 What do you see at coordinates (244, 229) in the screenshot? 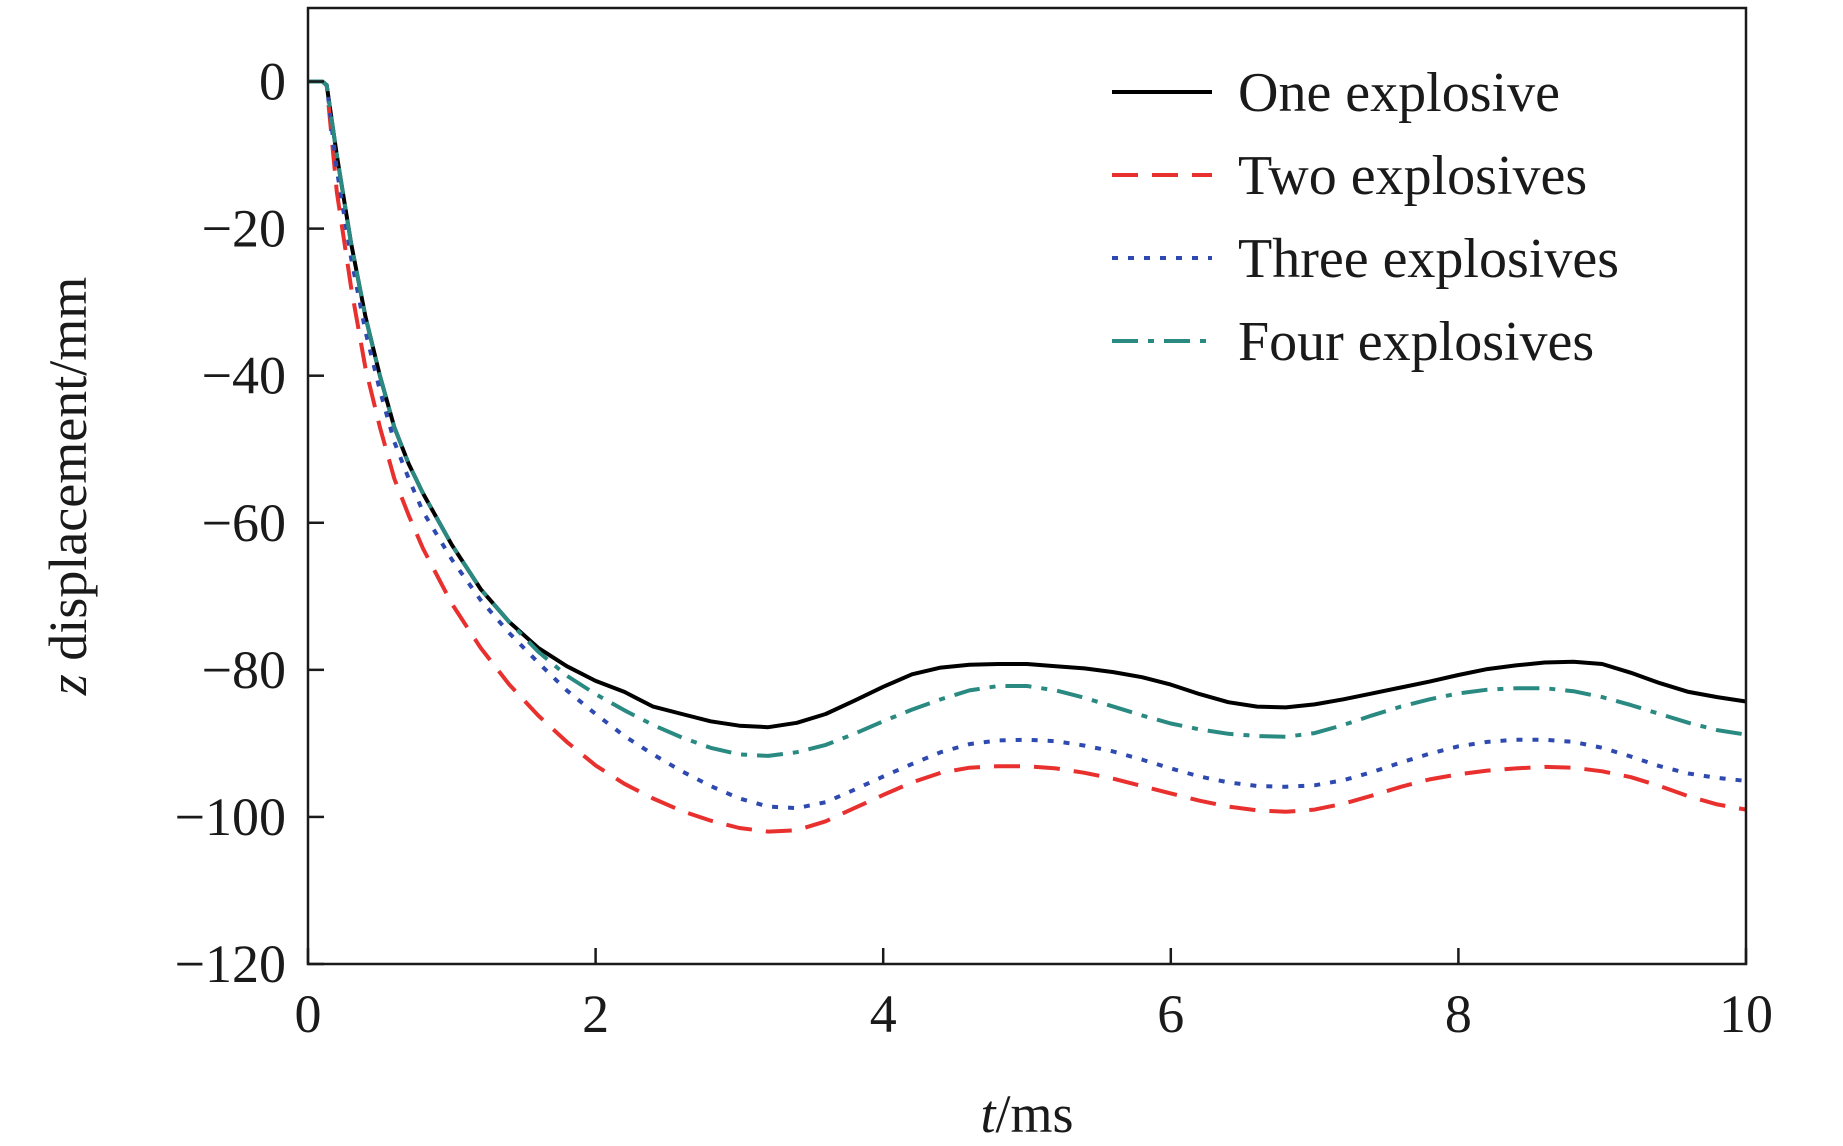
I see `y-tick-label: −20` at bounding box center [244, 229].